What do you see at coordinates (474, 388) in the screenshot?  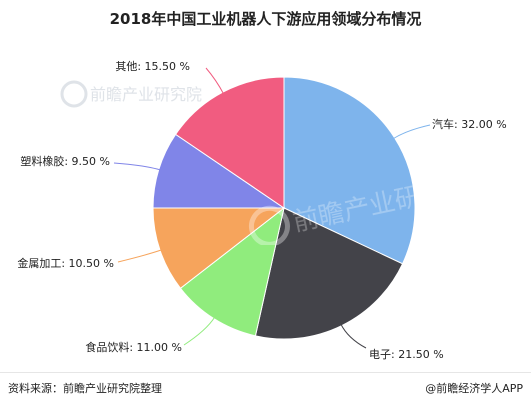 I see `brand-credit: @前瞻经济学人APP` at bounding box center [474, 388].